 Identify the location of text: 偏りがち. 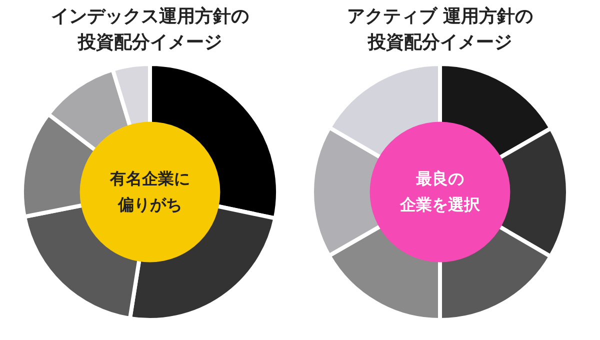
(149, 204).